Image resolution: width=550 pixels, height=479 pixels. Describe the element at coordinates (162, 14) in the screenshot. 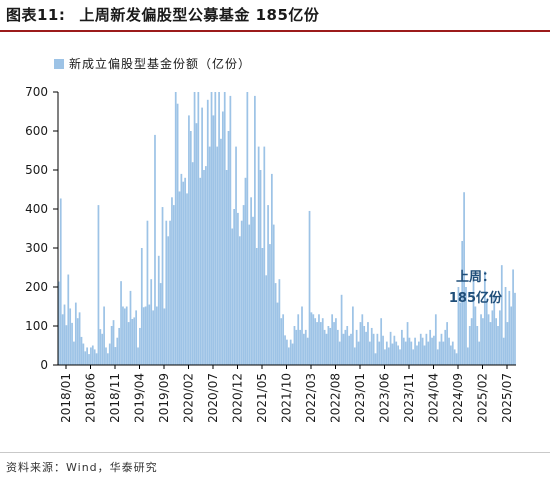

I see `figure-title-block: 图表11: 上周新发偏股型公募基金 185亿份` at that location.